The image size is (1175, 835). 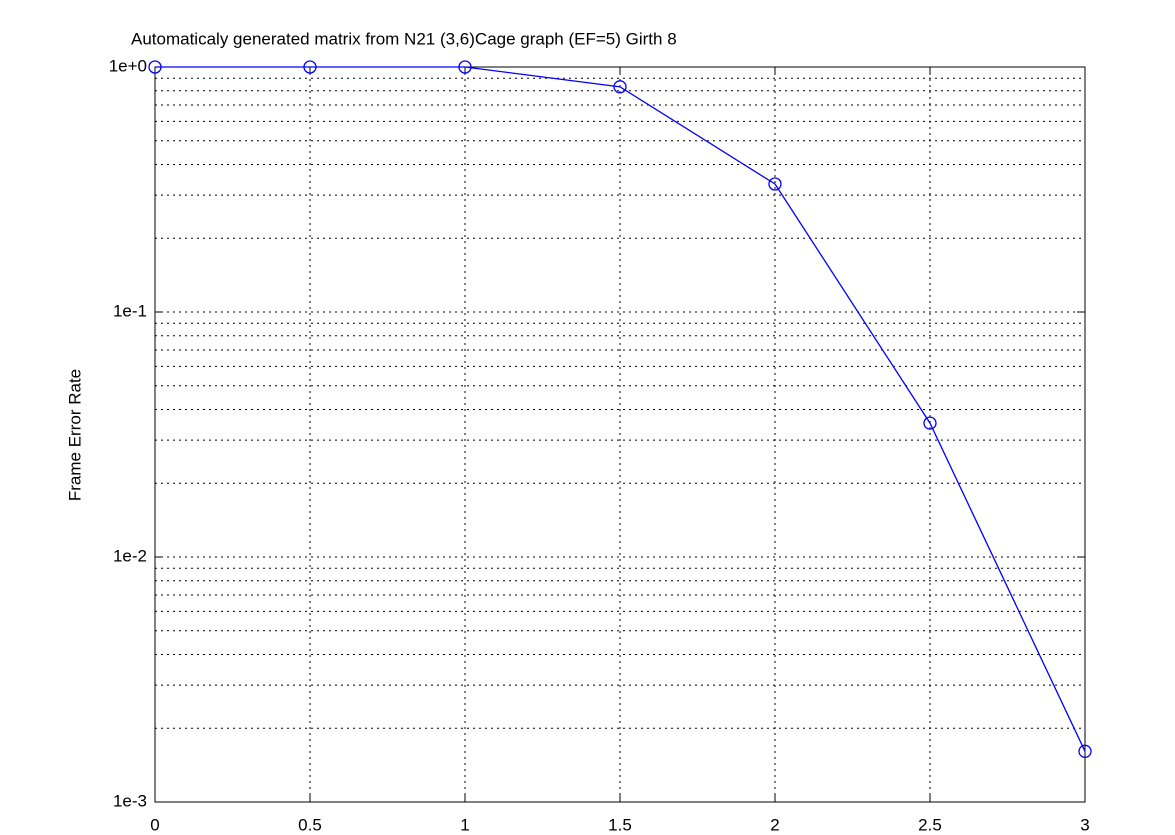 What do you see at coordinates (154, 824) in the screenshot?
I see `x-tick-label: 0` at bounding box center [154, 824].